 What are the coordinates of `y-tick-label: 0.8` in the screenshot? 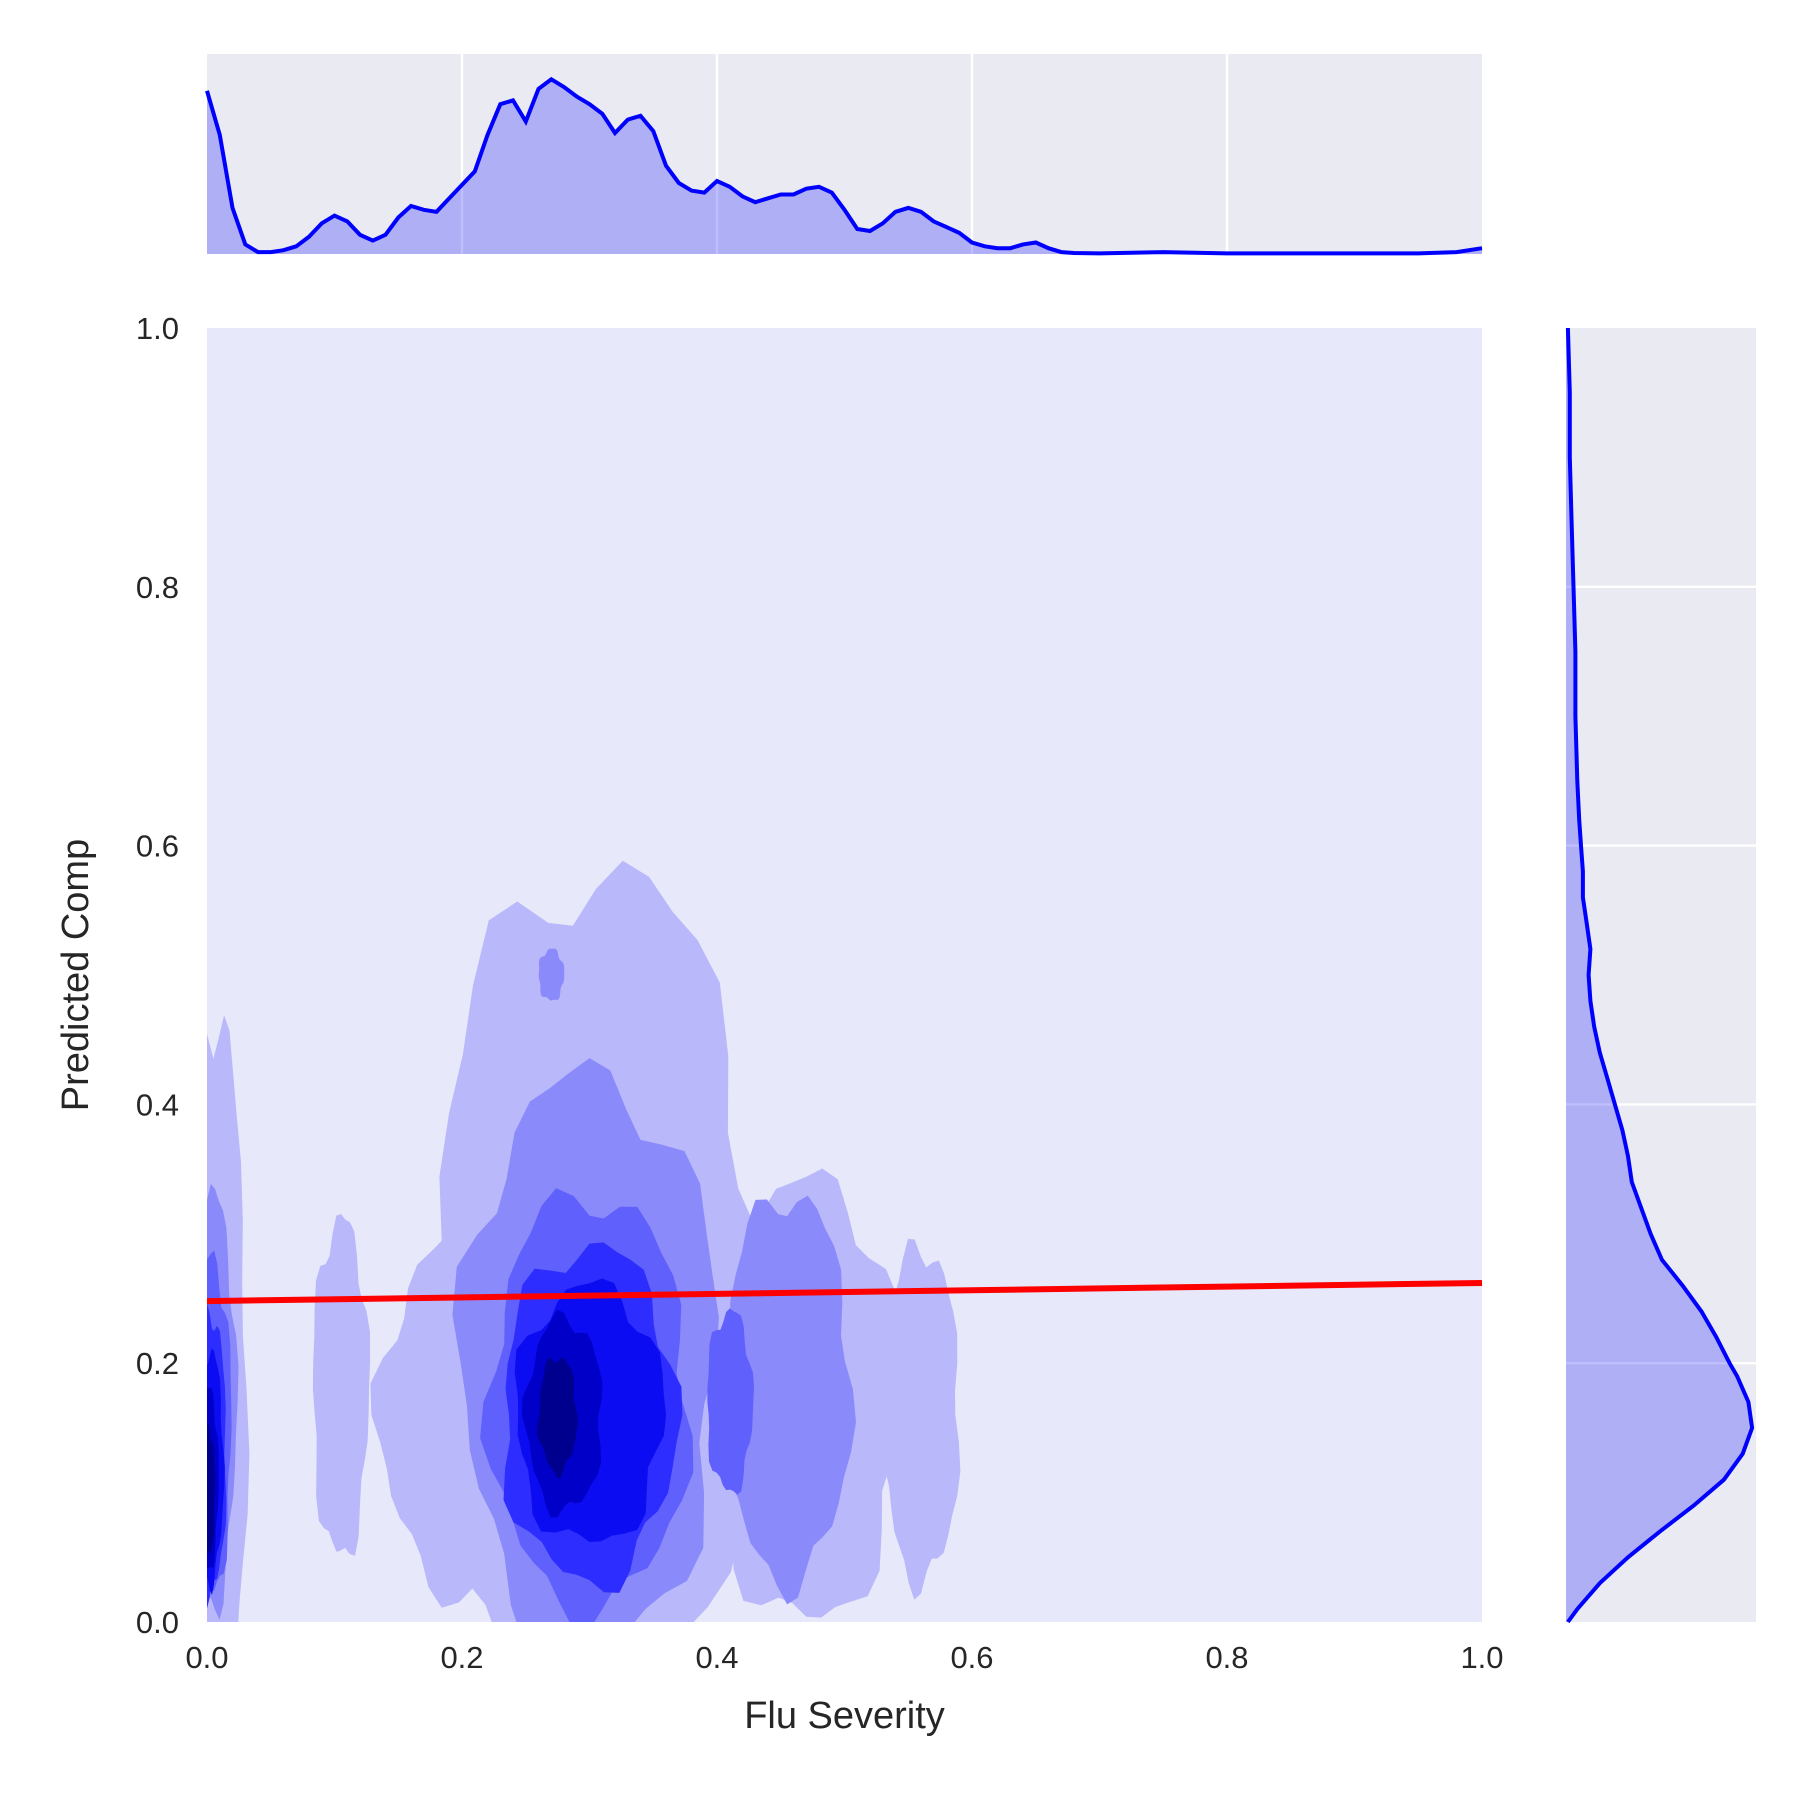 It's located at (157, 587).